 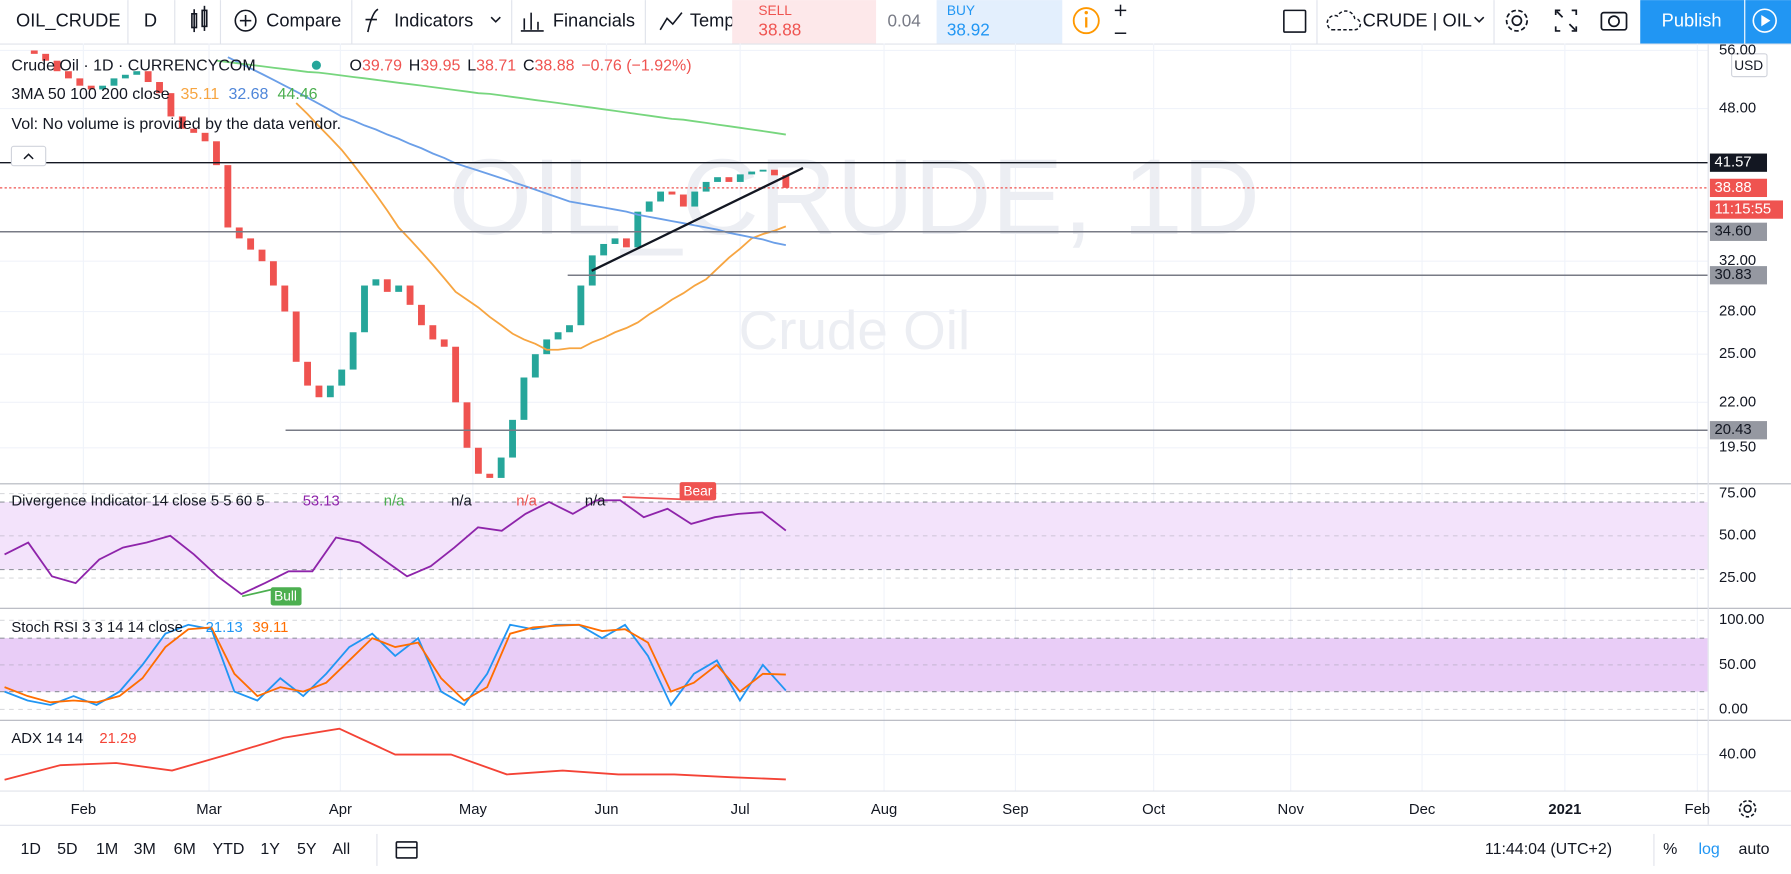 I want to click on interval: D, so click(x=150, y=20).